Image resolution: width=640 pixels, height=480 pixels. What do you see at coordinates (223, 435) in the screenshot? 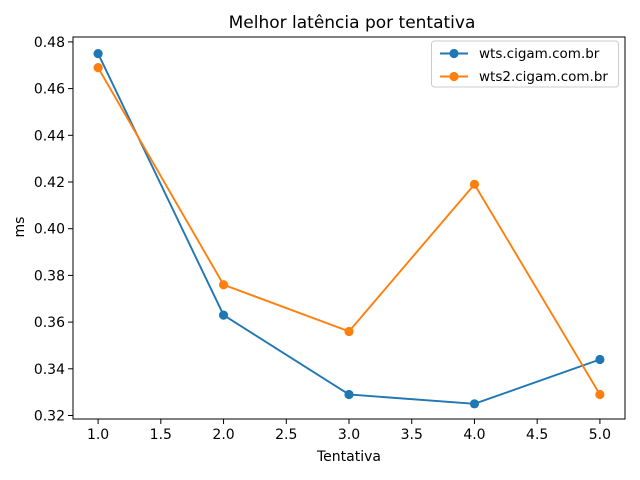
I see `x-tick-label: 2.0` at bounding box center [223, 435].